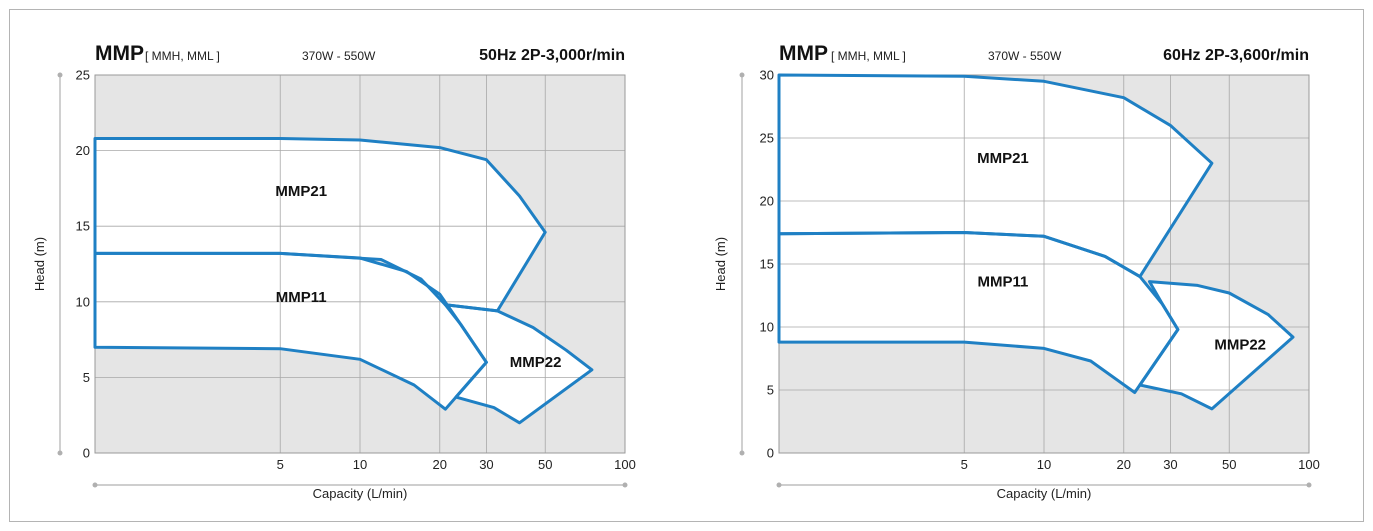  What do you see at coordinates (767, 75) in the screenshot?
I see `y-tick-label: 30` at bounding box center [767, 75].